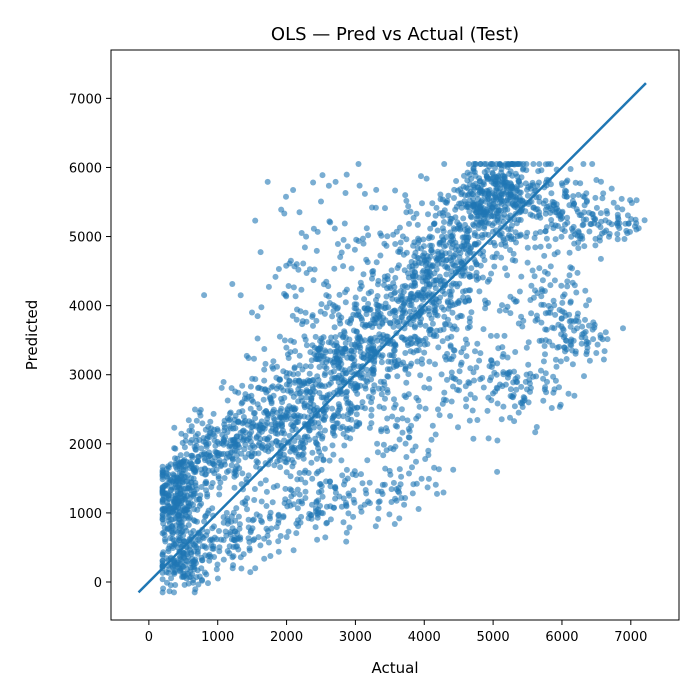  I want to click on x-tick-label: 7000, so click(630, 637).